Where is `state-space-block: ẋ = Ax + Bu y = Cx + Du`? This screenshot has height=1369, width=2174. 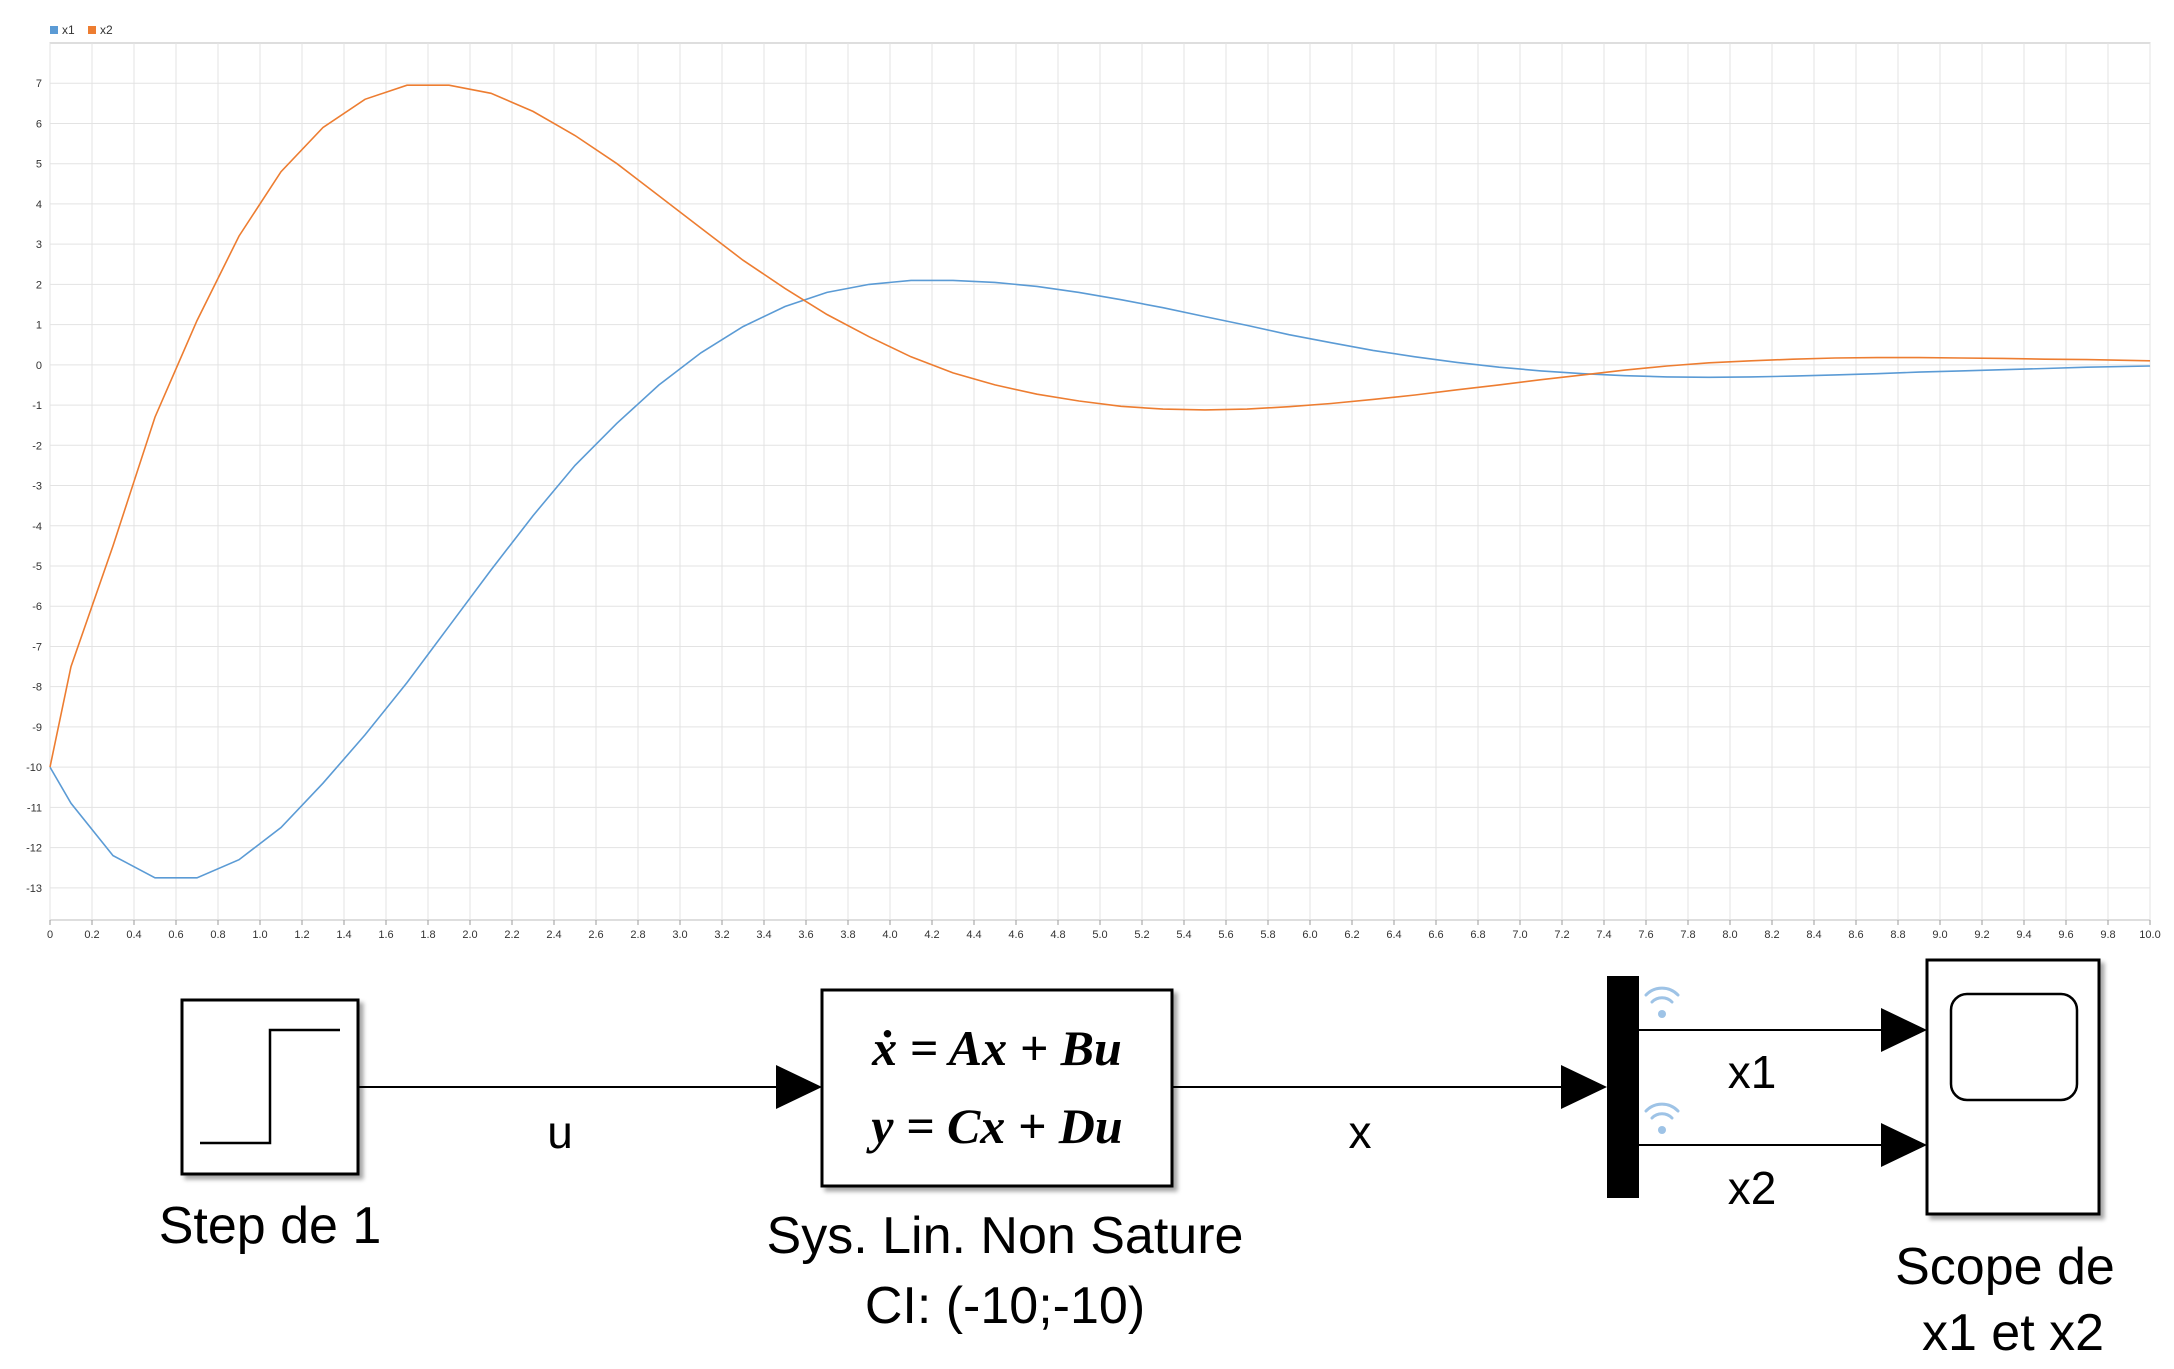
state-space-block: ẋ = Ax + Bu y = Cx + Du is located at coordinates (997, 1088).